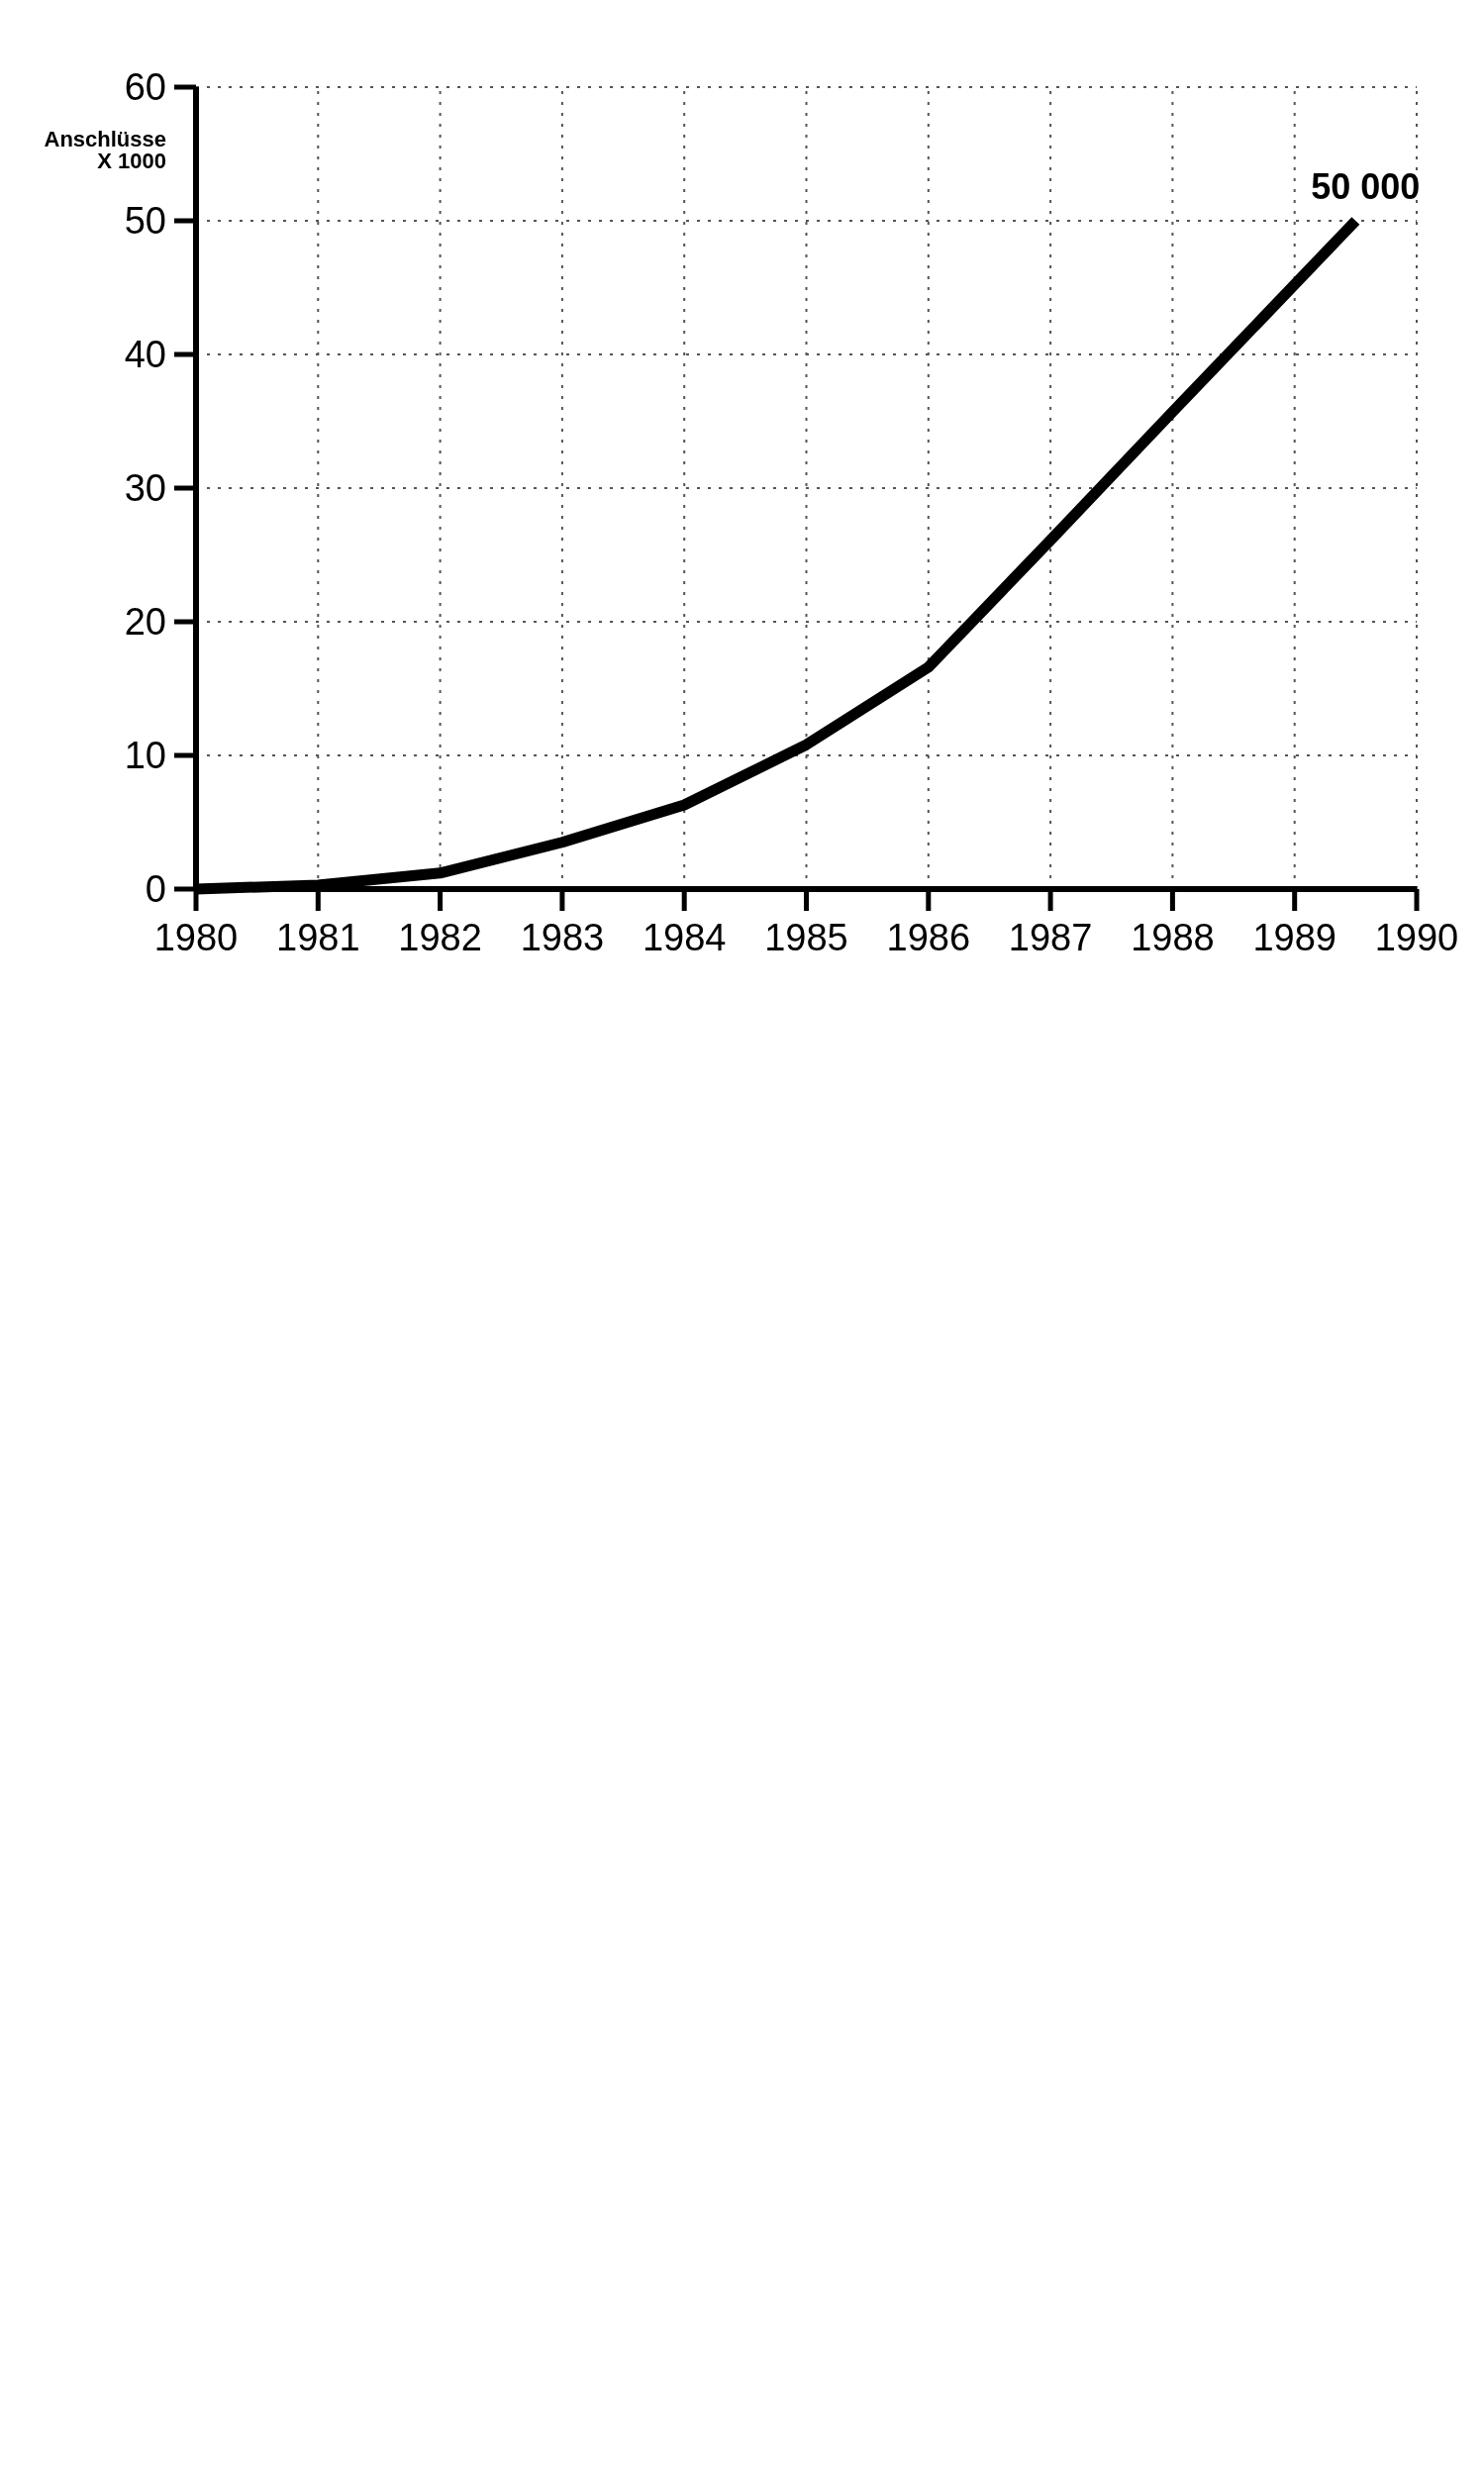  Describe the element at coordinates (928, 937) in the screenshot. I see `x-tick-label: 1986` at that location.